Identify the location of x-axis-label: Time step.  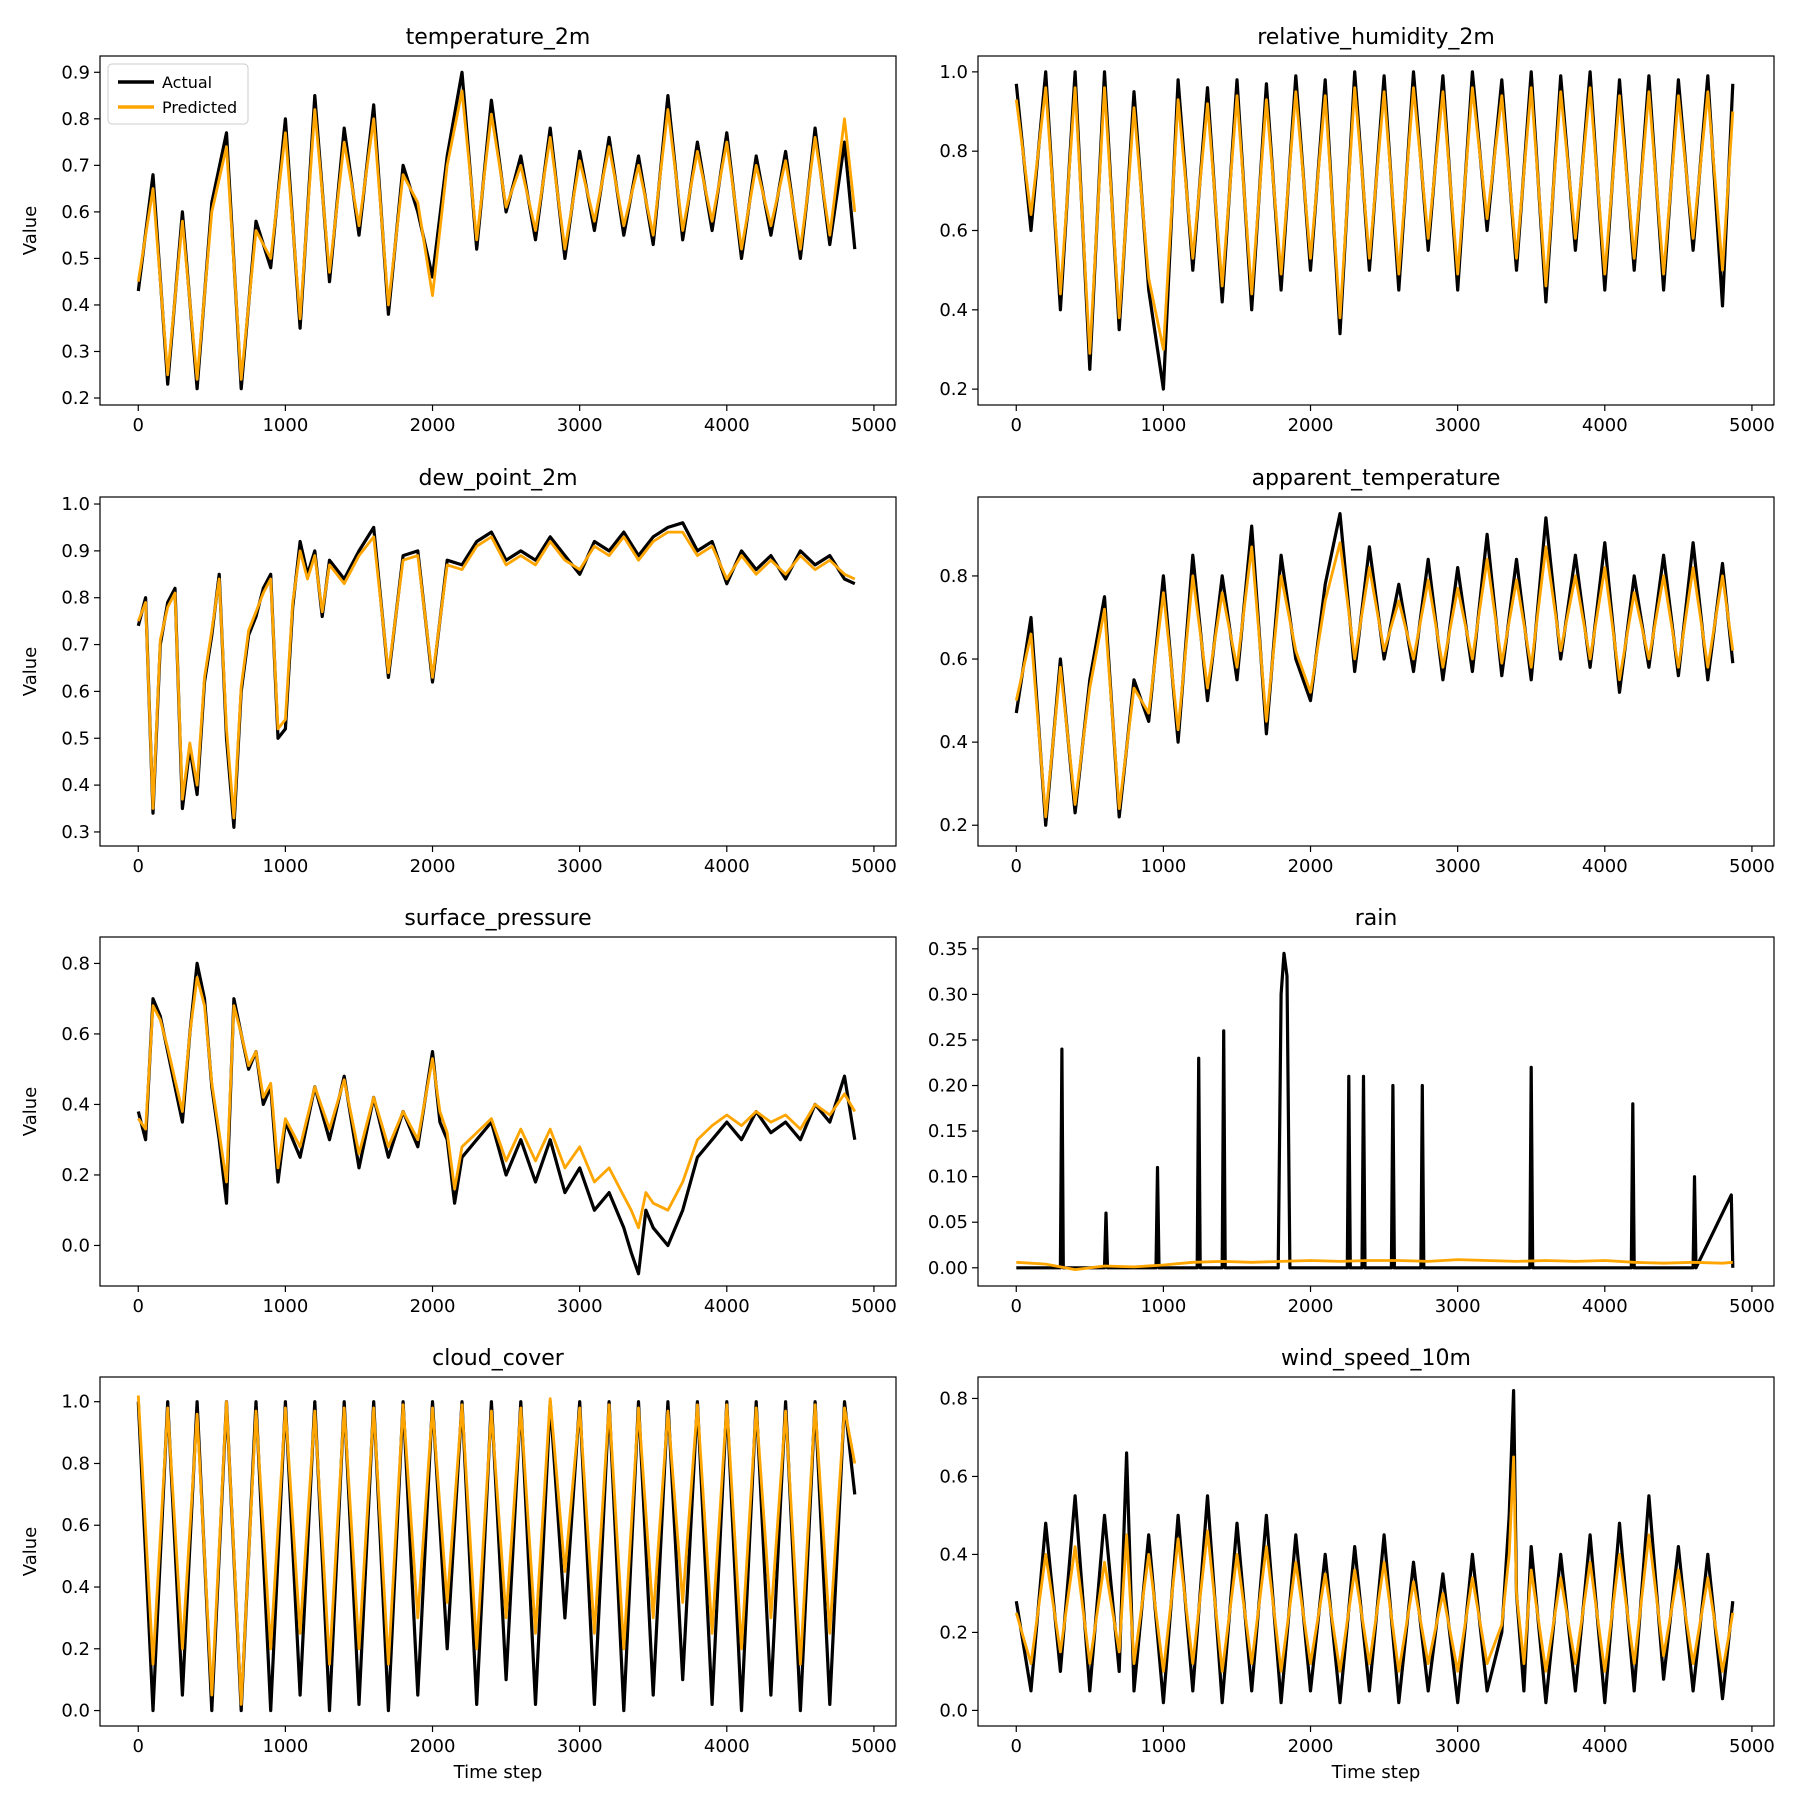
(1376, 1772).